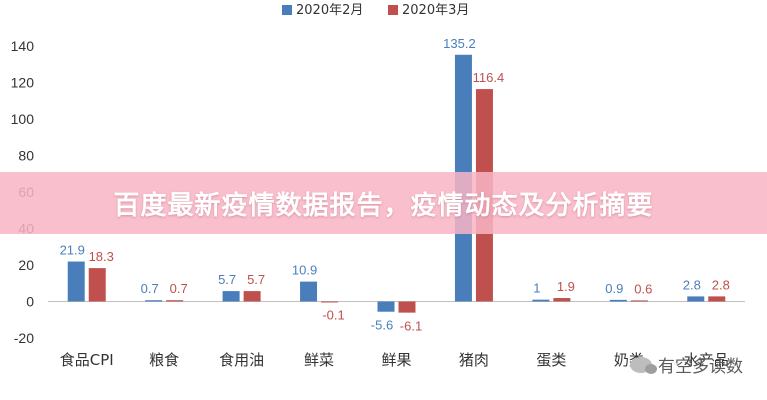  Describe the element at coordinates (23, 83) in the screenshot. I see `y-tick-label: 120` at that location.